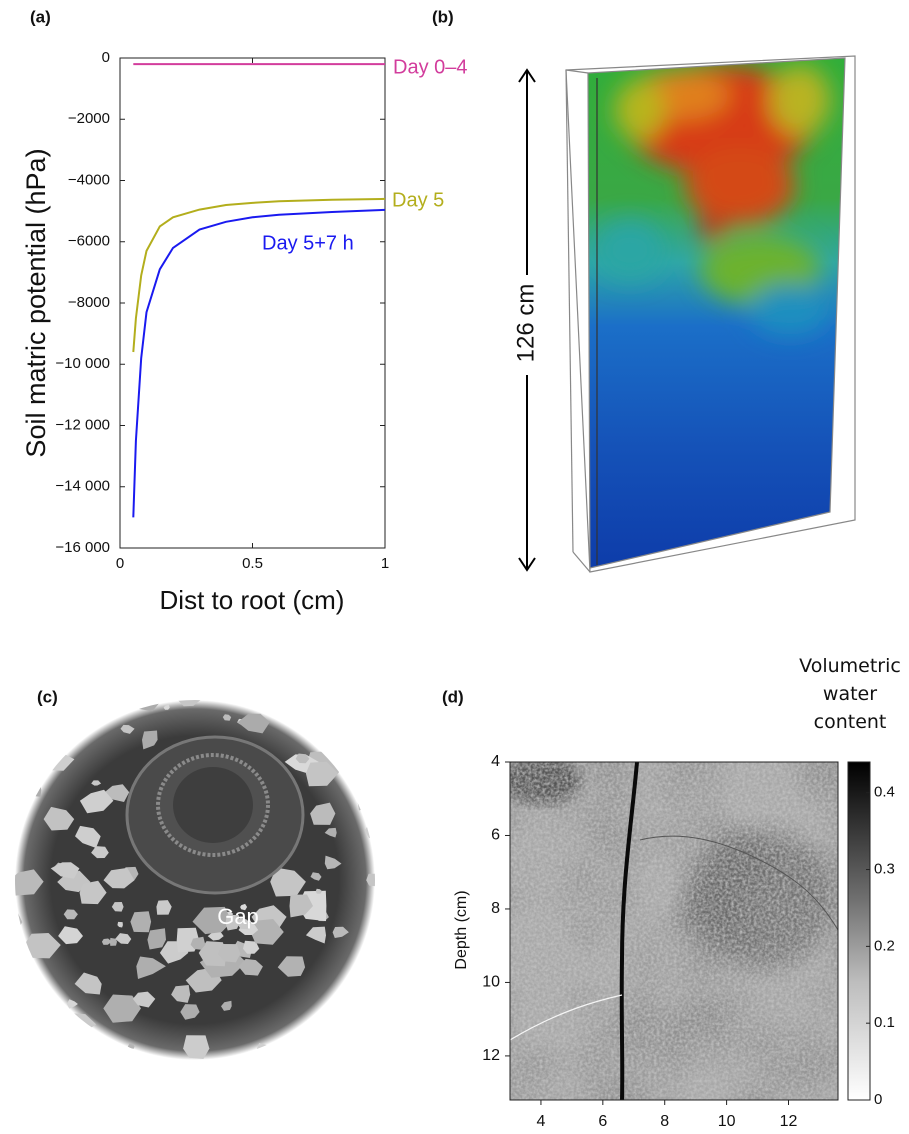 The width and height of the screenshot is (909, 1134). Describe the element at coordinates (495, 761) in the screenshot. I see `y-tick-label: 4` at that location.